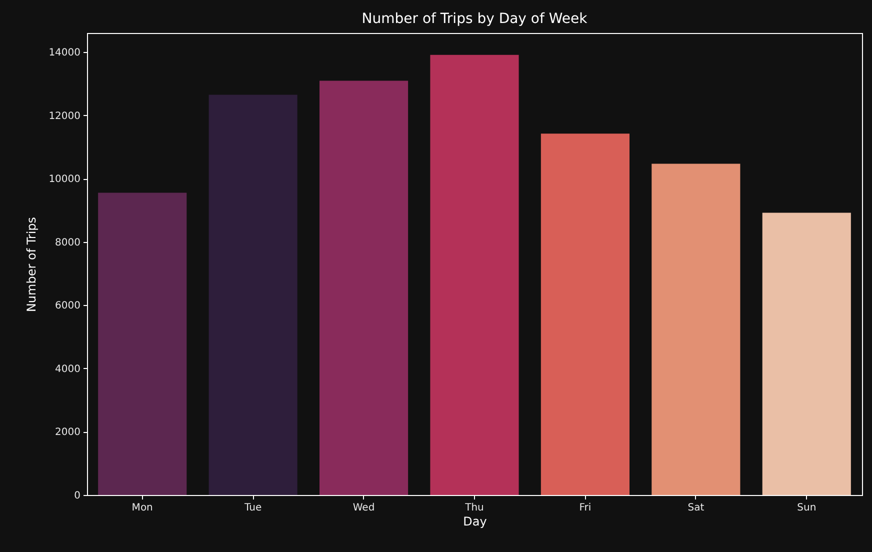 The width and height of the screenshot is (872, 552). What do you see at coordinates (77, 496) in the screenshot?
I see `y-tick-label: 0` at bounding box center [77, 496].